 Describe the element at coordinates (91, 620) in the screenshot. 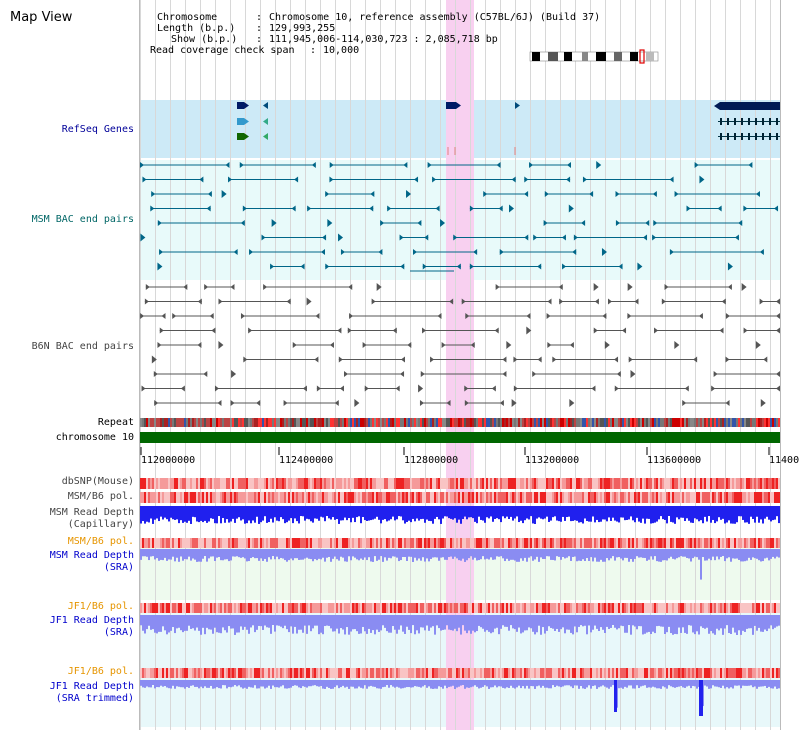

I see `track-label-jf1-depth-sra: JF1 Read Depth` at that location.